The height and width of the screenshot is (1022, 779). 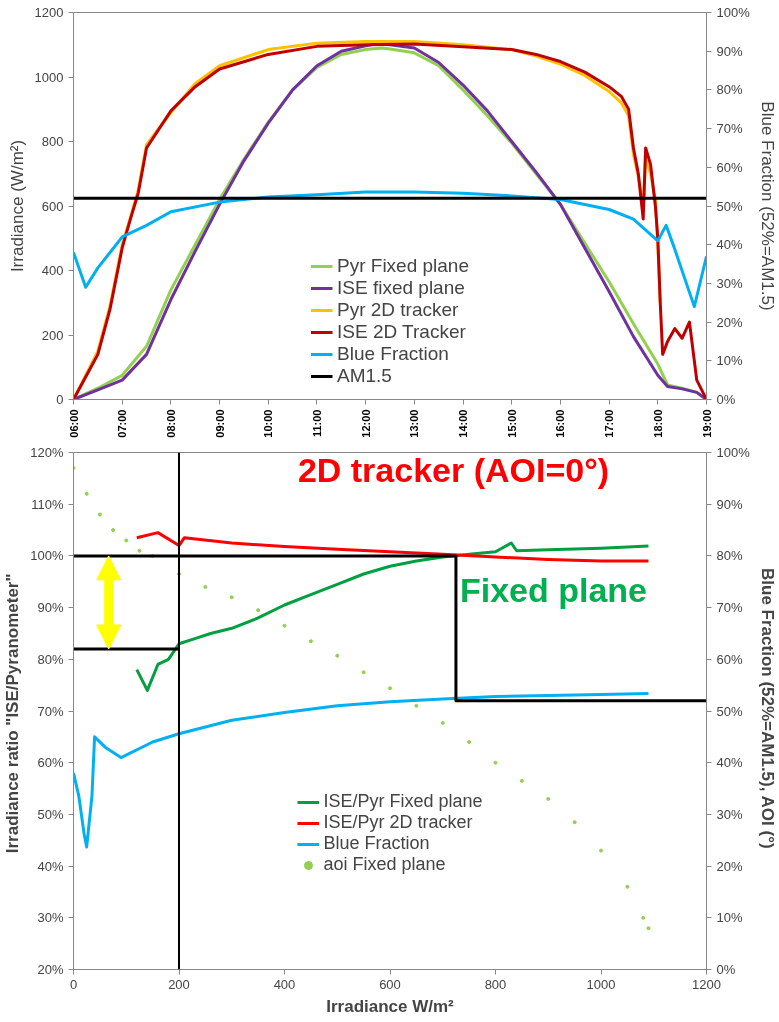 I want to click on x-tick-label: 400, so click(x=284, y=984).